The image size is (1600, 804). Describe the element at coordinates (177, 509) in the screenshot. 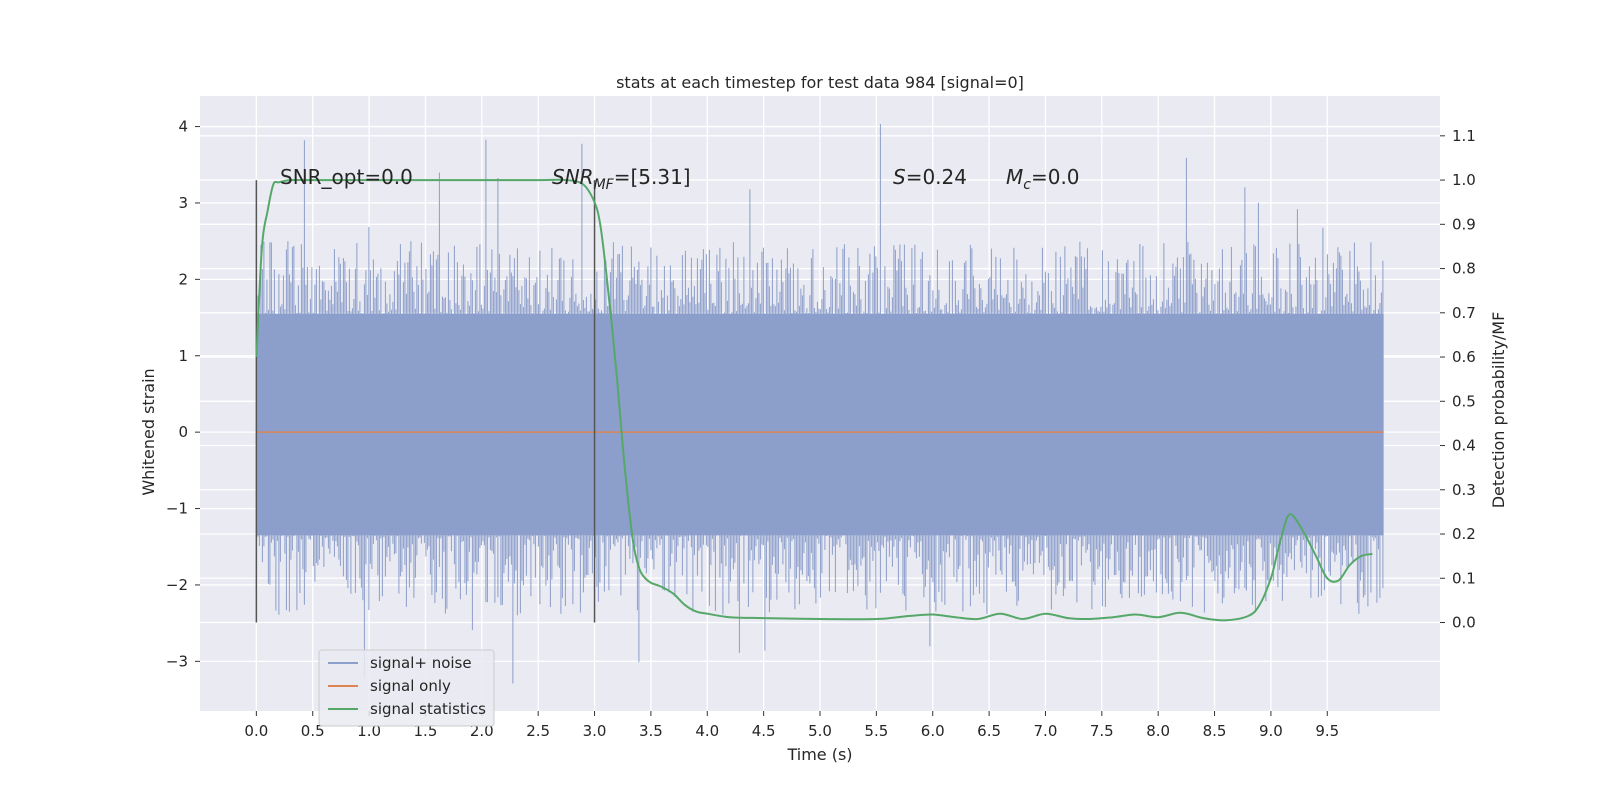

I see `y-left-tick-label: −1` at that location.